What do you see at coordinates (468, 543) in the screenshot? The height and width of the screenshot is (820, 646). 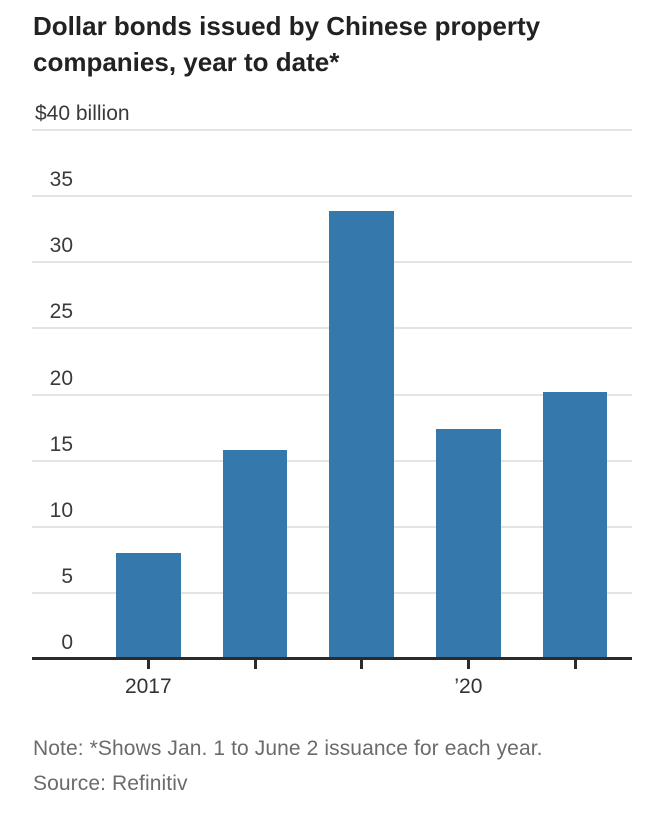 I see `bar-2020` at bounding box center [468, 543].